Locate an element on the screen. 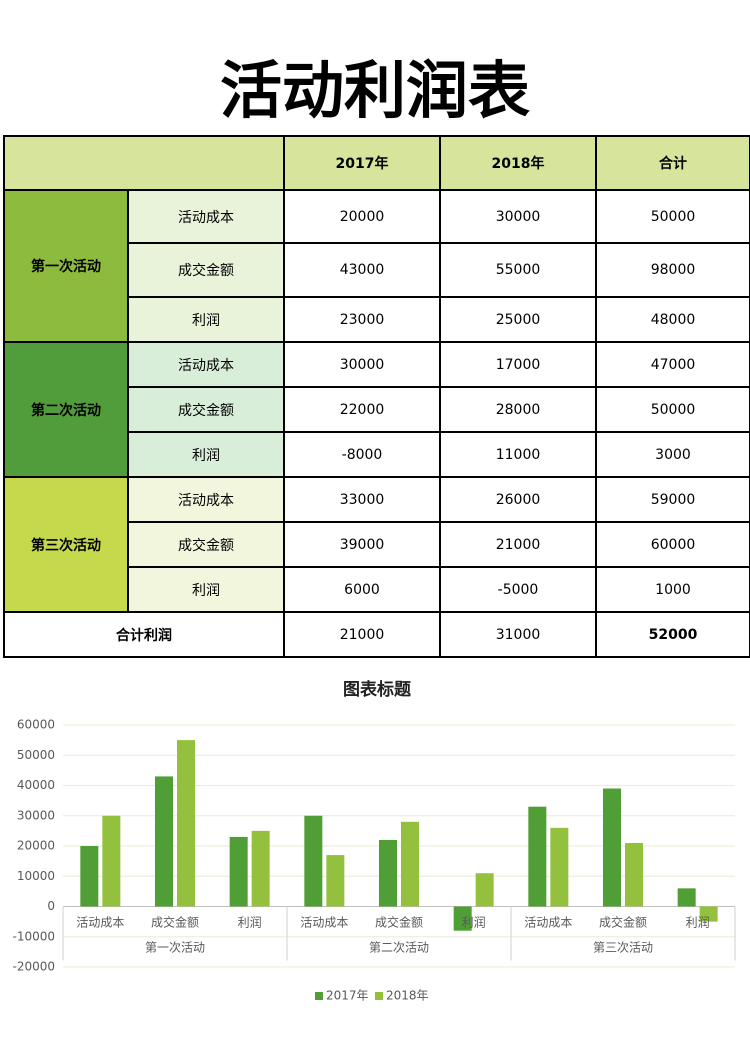 The width and height of the screenshot is (750, 1058). cell-value: 98000 is located at coordinates (672, 270).